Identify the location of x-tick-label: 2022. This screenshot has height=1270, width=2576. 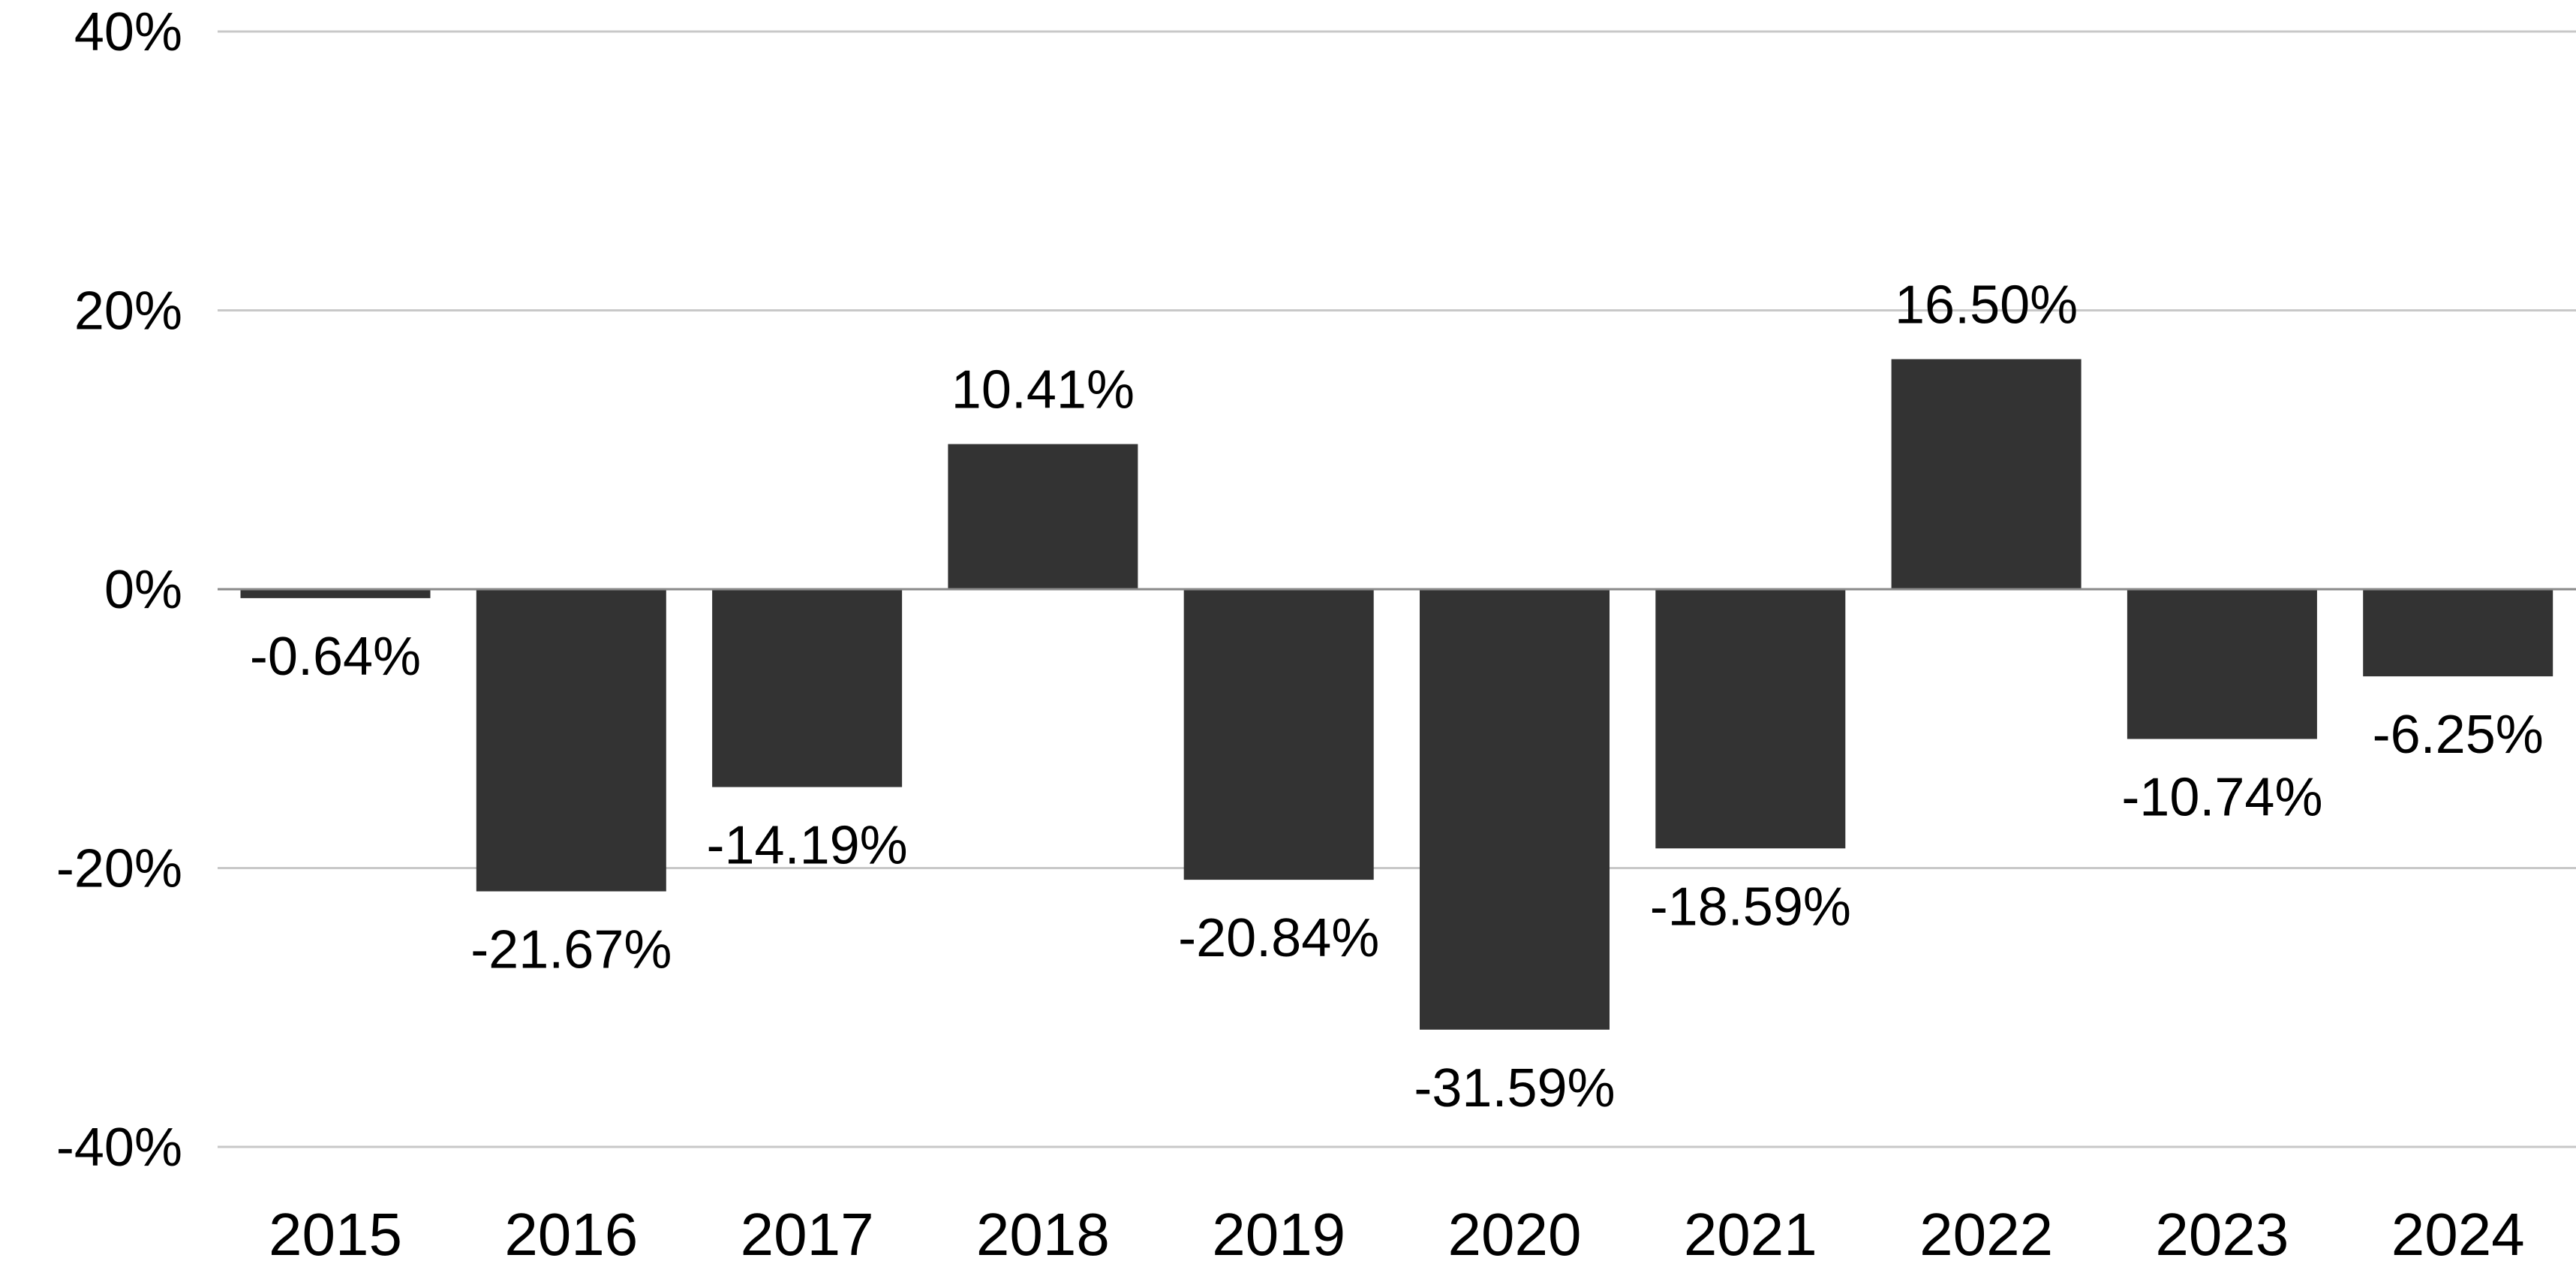
(1986, 1234).